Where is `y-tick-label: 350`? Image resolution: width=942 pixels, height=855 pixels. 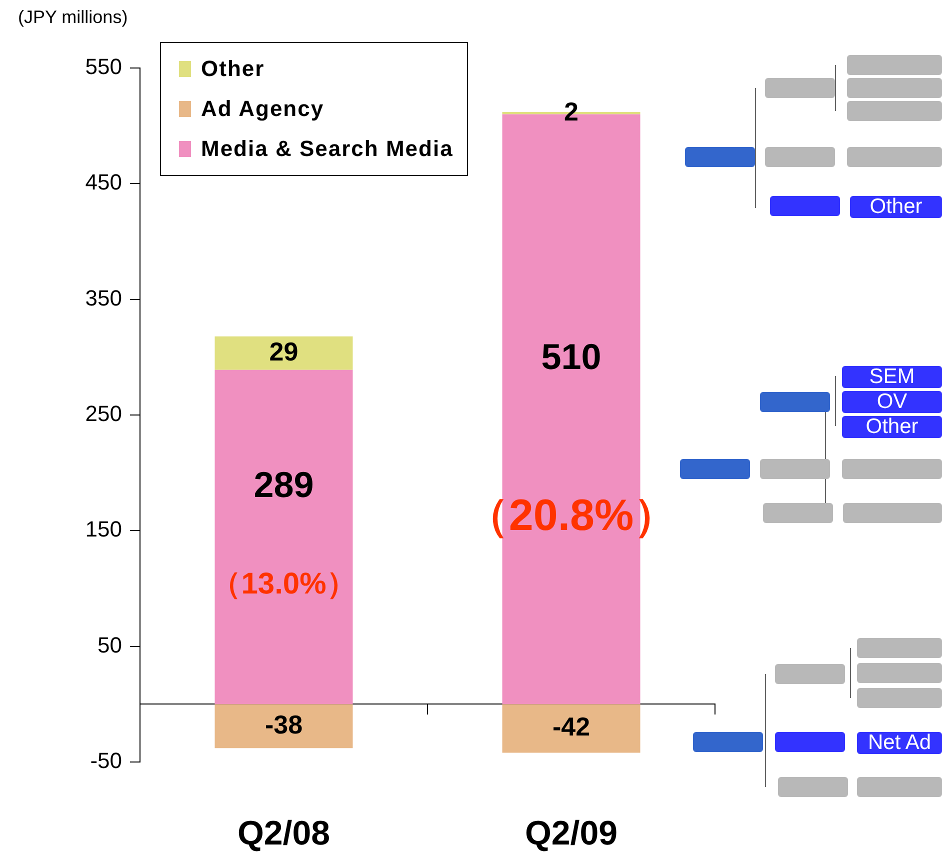
y-tick-label: 350 is located at coordinates (103, 297).